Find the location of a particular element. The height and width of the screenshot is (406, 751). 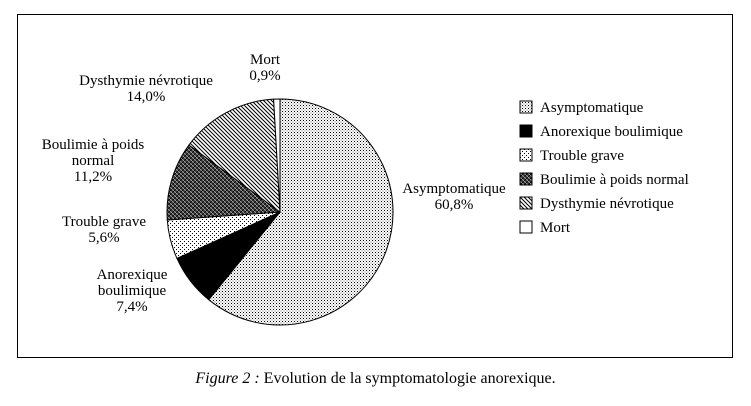

slice-label-1-line-2: 60,8% is located at coordinates (454, 205).